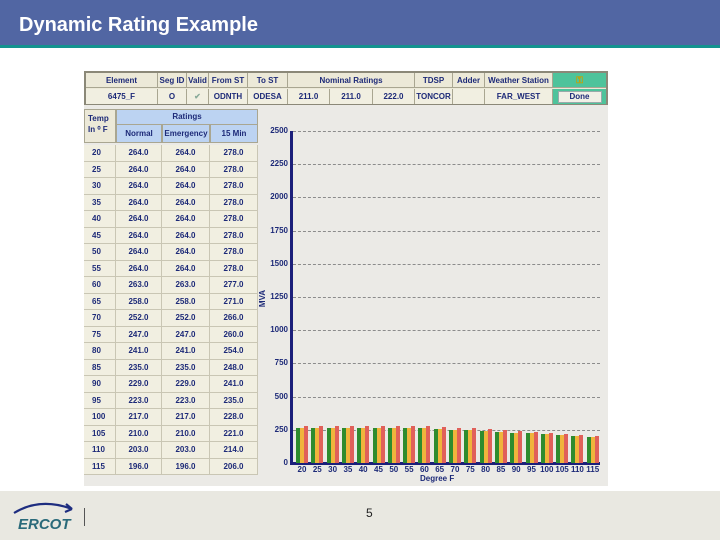 The image size is (720, 540). I want to click on from-st-value: ODNTH, so click(228, 96).